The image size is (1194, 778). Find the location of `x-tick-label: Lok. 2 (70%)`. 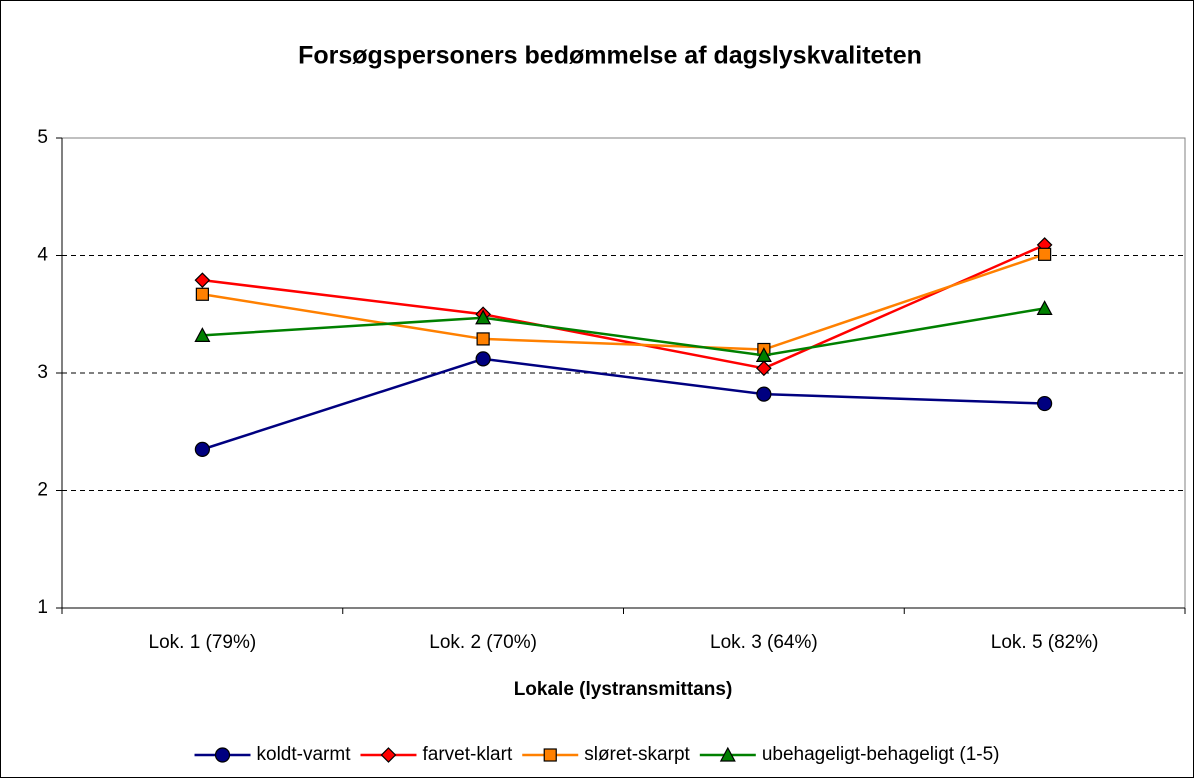

x-tick-label: Lok. 2 (70%) is located at coordinates (483, 642).